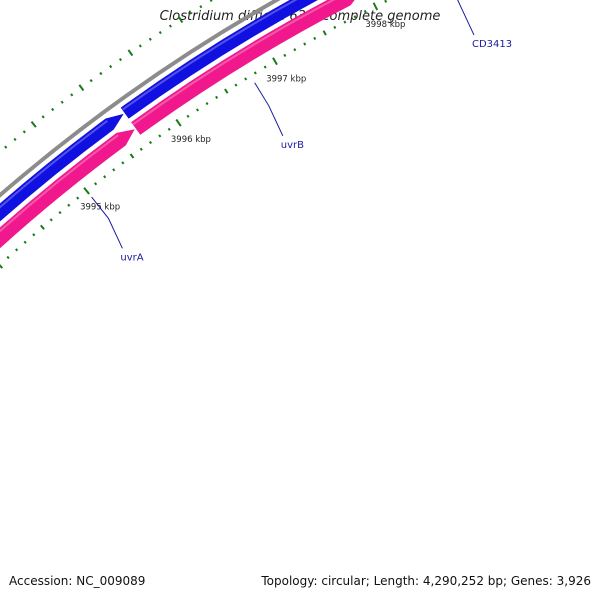 Image resolution: width=600 pixels, height=600 pixels. I want to click on gene-arrow-uvrA, so click(62, 167).